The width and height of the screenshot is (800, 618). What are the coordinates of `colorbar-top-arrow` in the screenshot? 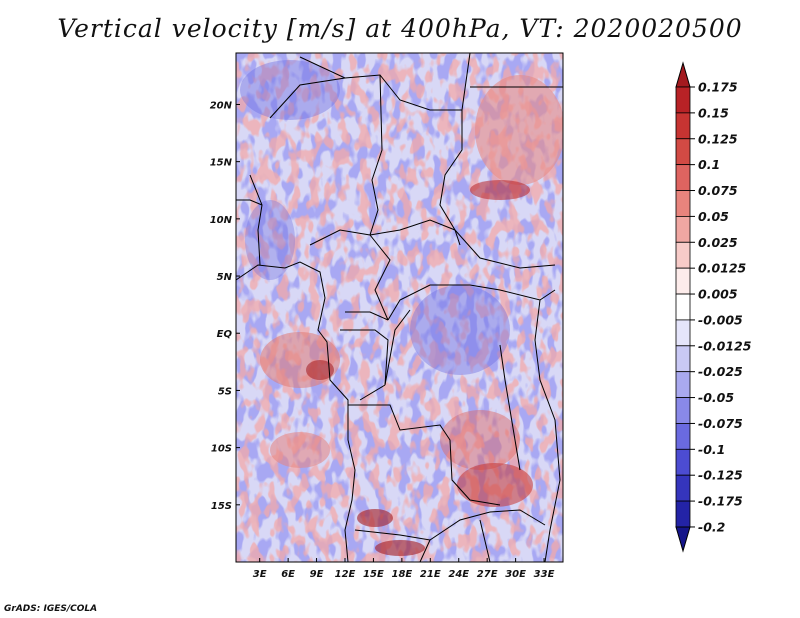 It's located at (683, 74).